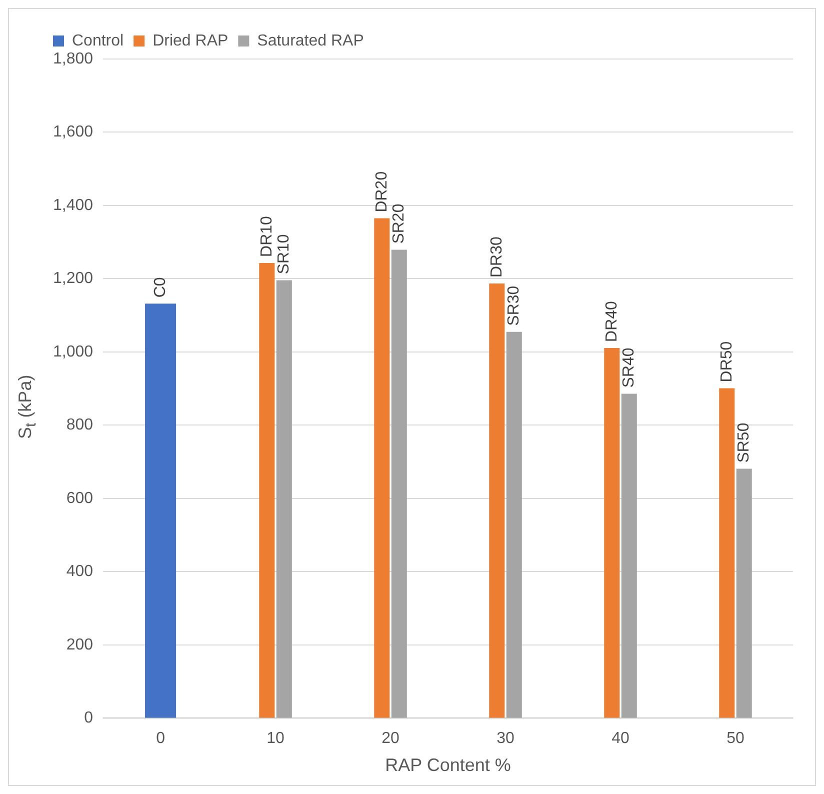  Describe the element at coordinates (161, 739) in the screenshot. I see `x-tick-label: 0` at that location.